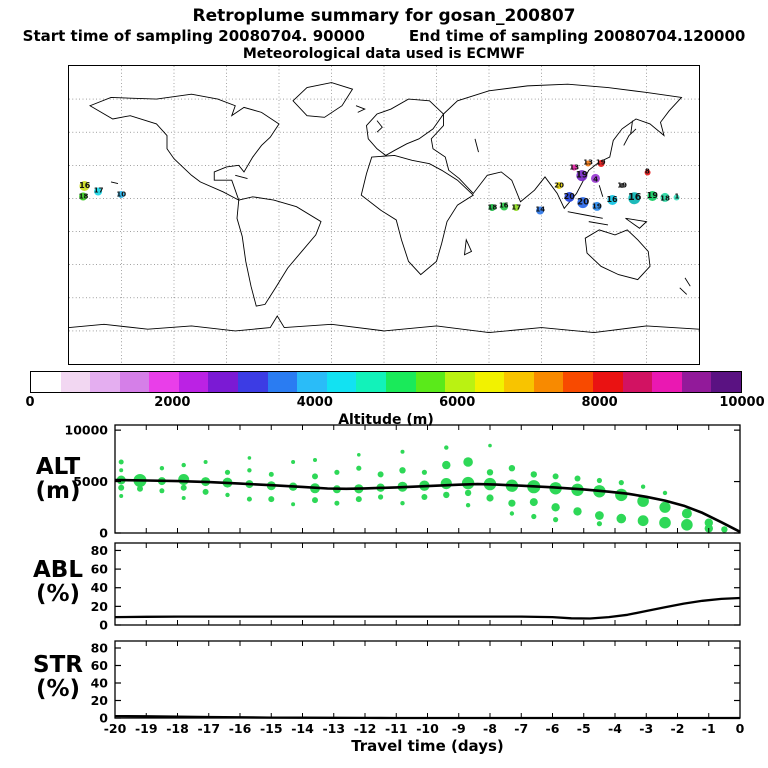 This screenshot has height=768, width=768. I want to click on x-tick-label: -16, so click(240, 728).